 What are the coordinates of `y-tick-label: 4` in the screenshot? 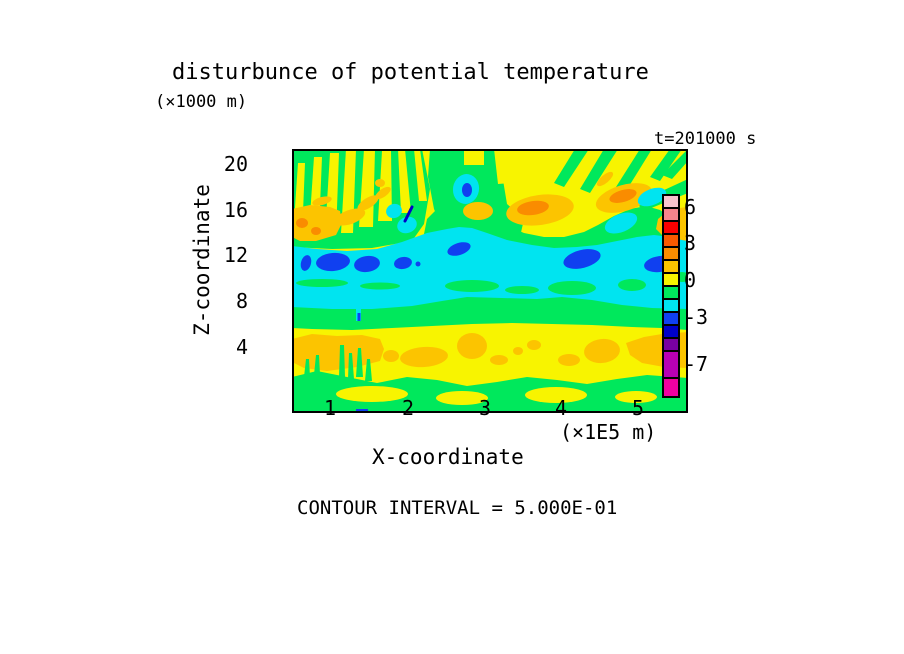 It's located at (241, 347).